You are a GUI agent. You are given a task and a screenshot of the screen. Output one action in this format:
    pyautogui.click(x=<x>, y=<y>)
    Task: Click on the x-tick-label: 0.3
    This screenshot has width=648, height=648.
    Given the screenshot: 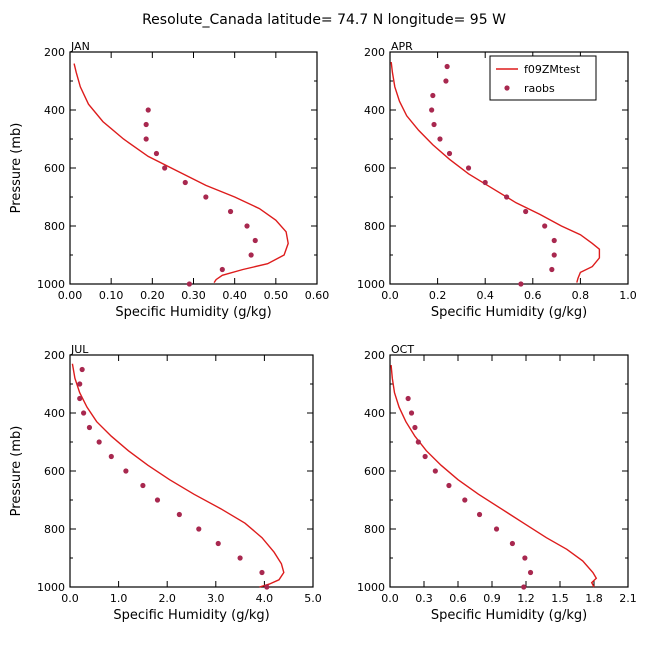 What is the action you would take?
    pyautogui.click(x=424, y=598)
    